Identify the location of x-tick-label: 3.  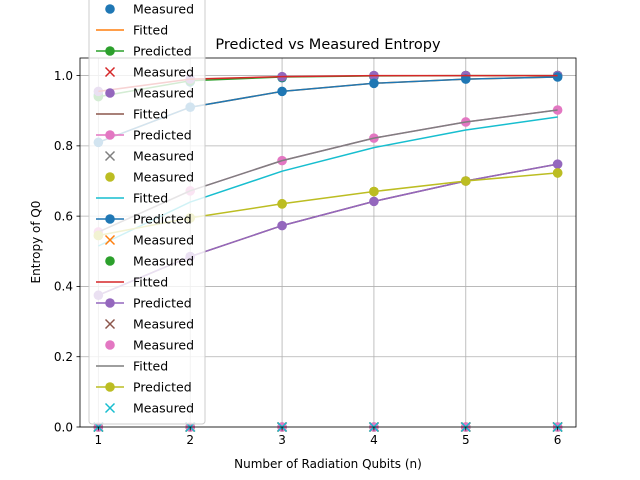
(282, 440).